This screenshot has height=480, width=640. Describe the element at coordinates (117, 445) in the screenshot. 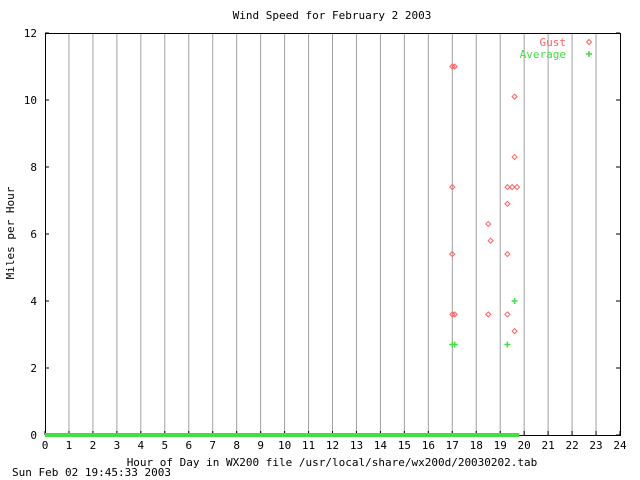

I see `x-tick-label: 3` at that location.